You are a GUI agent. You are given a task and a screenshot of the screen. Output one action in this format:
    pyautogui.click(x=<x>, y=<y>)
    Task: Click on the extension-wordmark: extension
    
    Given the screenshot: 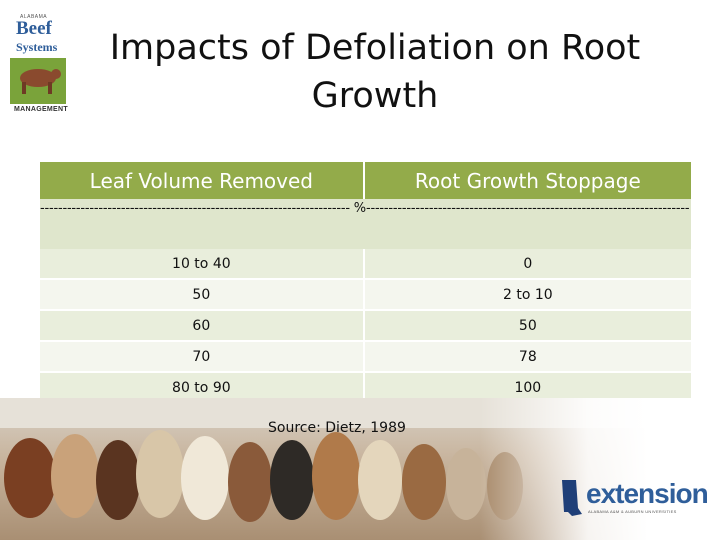 What is the action you would take?
    pyautogui.click(x=647, y=493)
    